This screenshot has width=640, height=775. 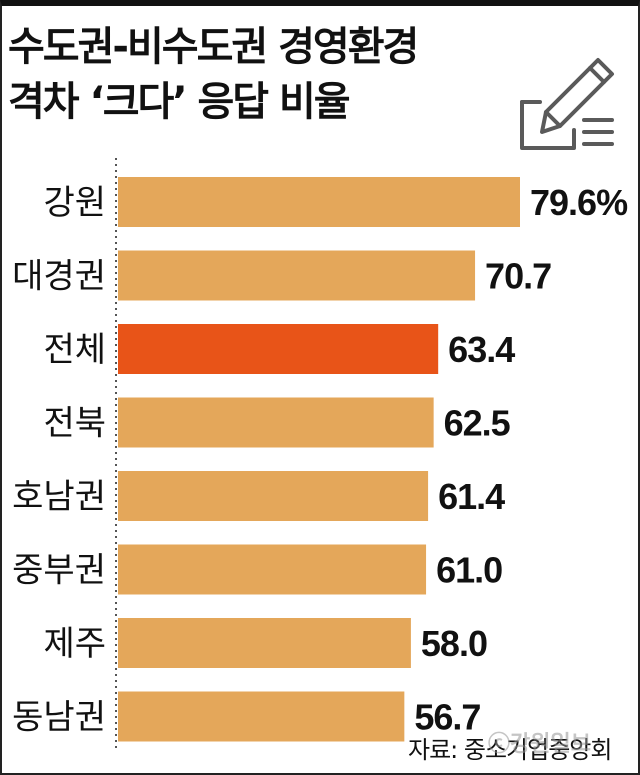 I want to click on data-label: 63.4, so click(x=481, y=349).